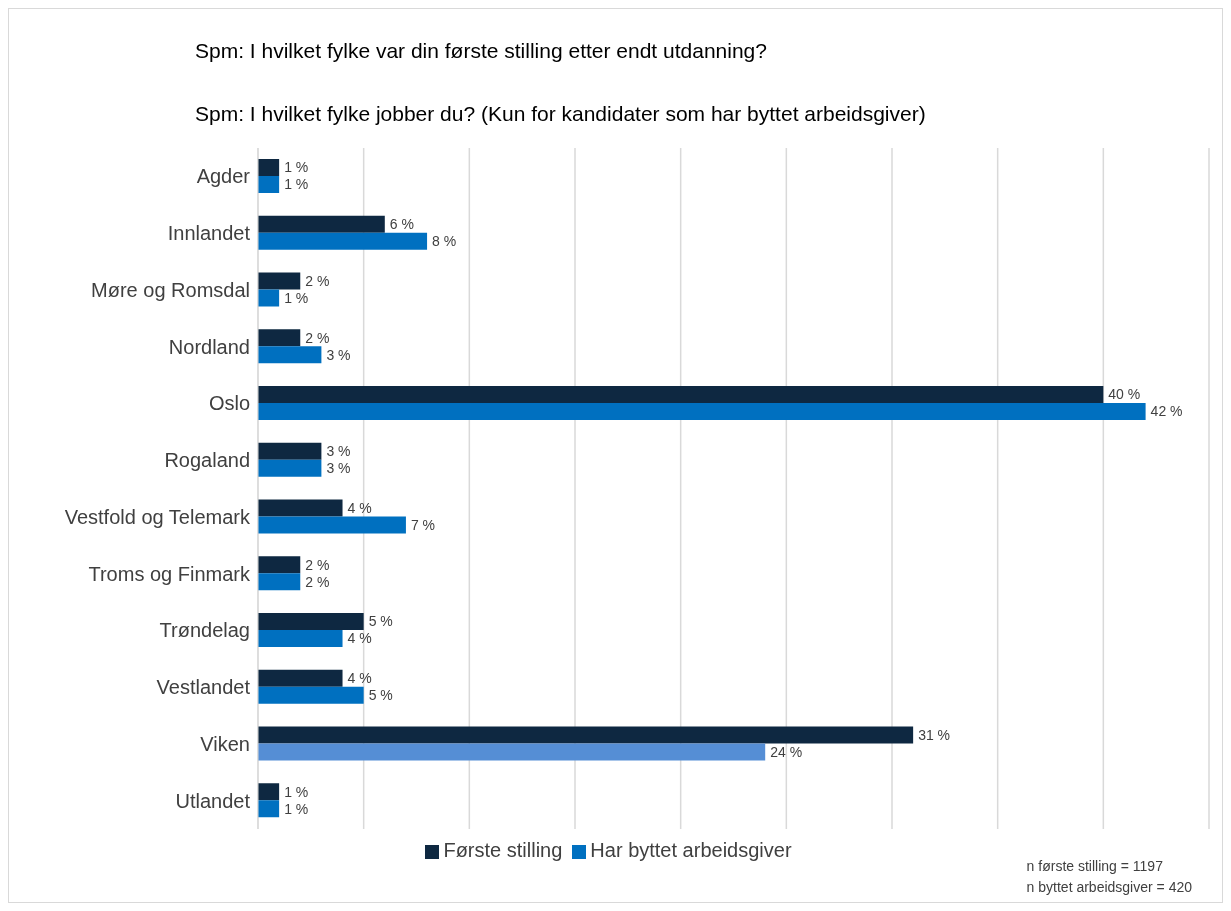  Describe the element at coordinates (1095, 866) in the screenshot. I see `text: n første stilling = 1197` at that location.